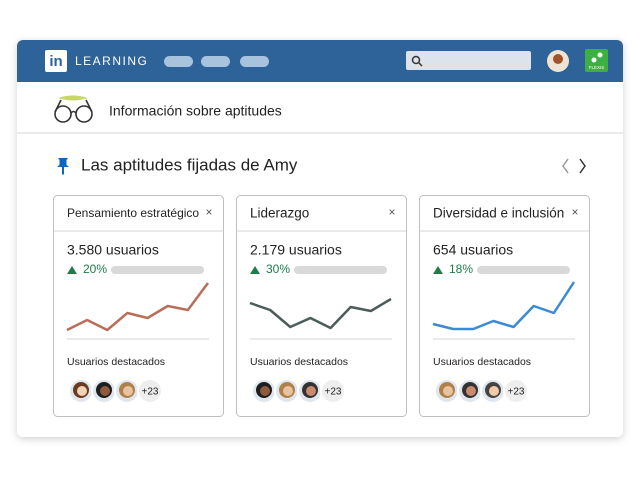 This screenshot has height=482, width=640. Describe the element at coordinates (279, 213) in the screenshot. I see `card-title: Liderazgo` at that location.